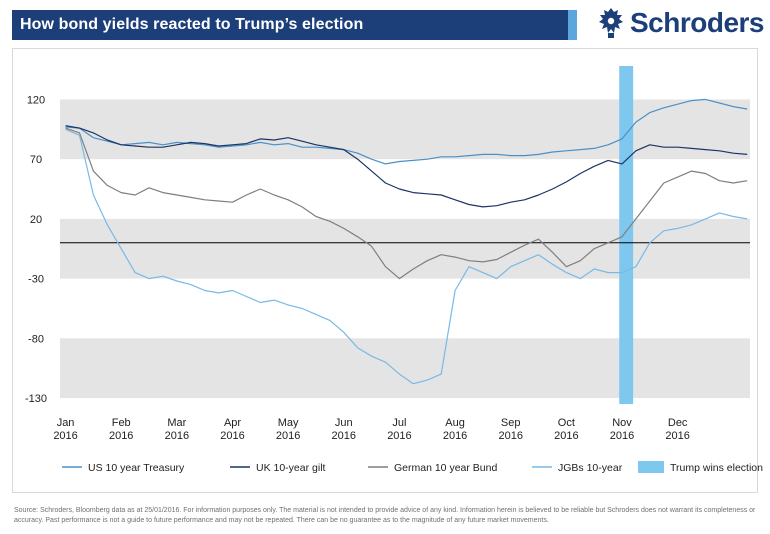 The width and height of the screenshot is (770, 534). Describe the element at coordinates (651, 467) in the screenshot. I see `legend-swatch-election` at that location.